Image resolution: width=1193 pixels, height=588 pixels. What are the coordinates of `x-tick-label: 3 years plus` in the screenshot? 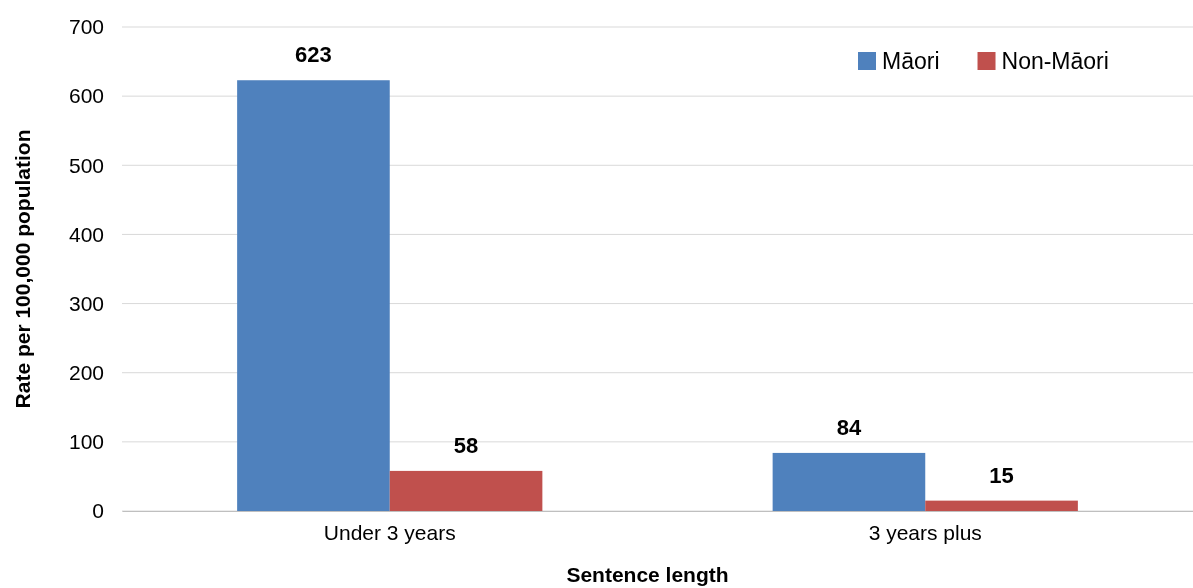 It's located at (925, 532).